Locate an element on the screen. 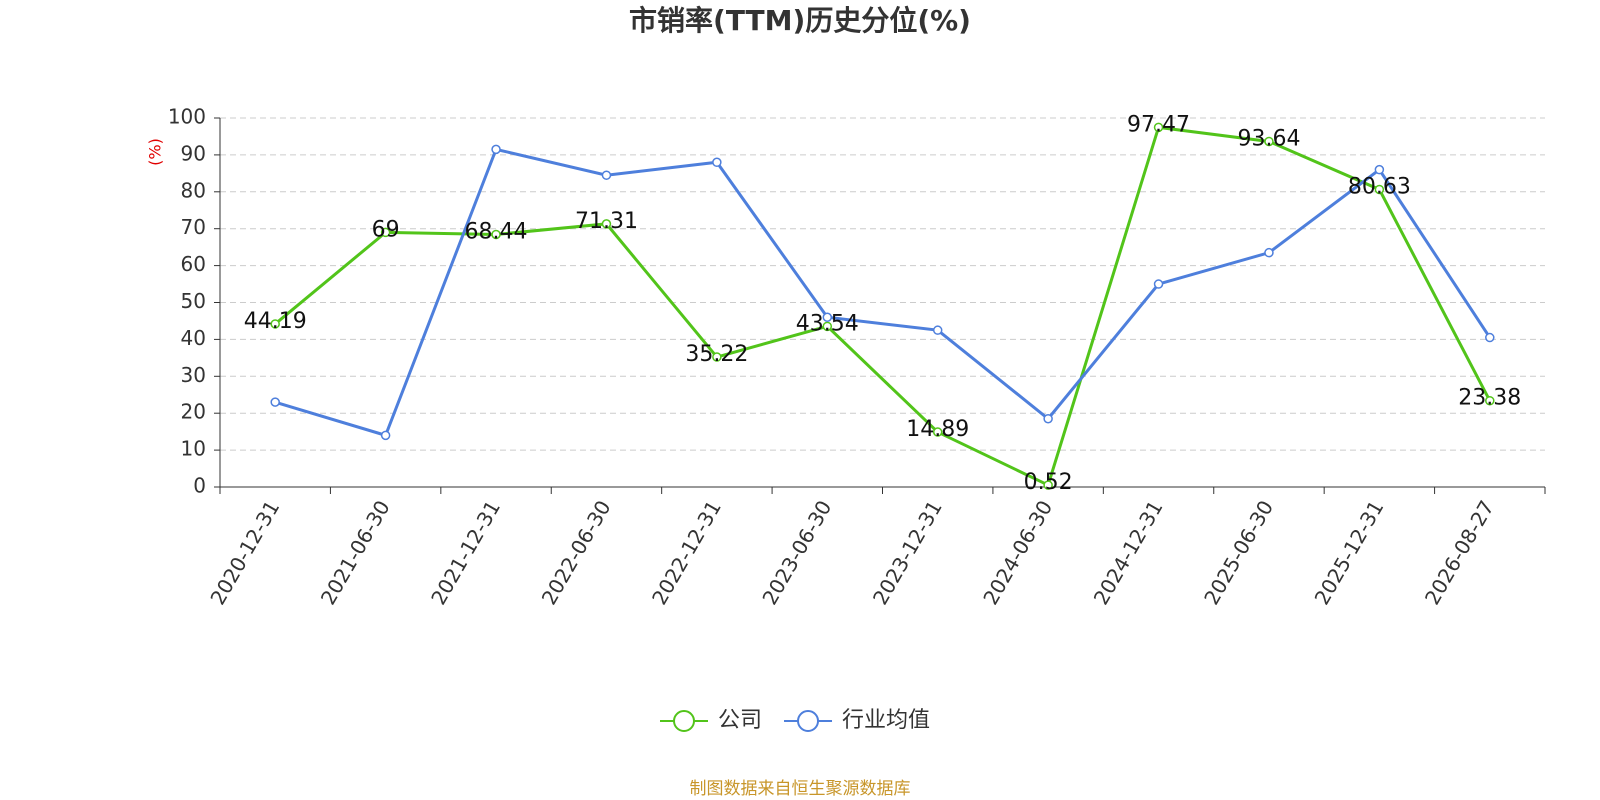  y-tick-label: 70 is located at coordinates (193, 227).